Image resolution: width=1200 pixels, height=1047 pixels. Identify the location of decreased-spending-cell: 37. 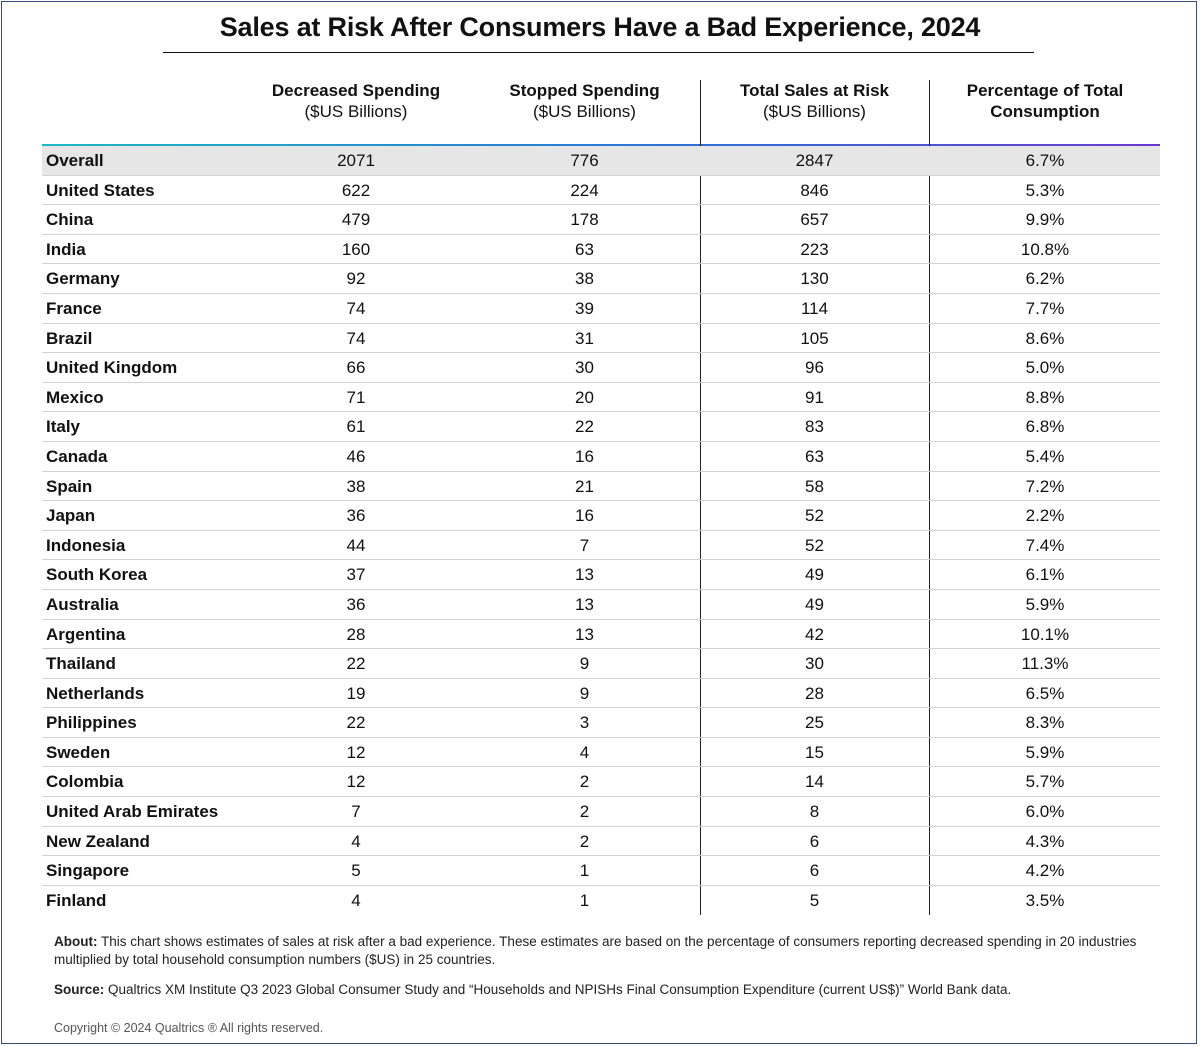
(356, 575).